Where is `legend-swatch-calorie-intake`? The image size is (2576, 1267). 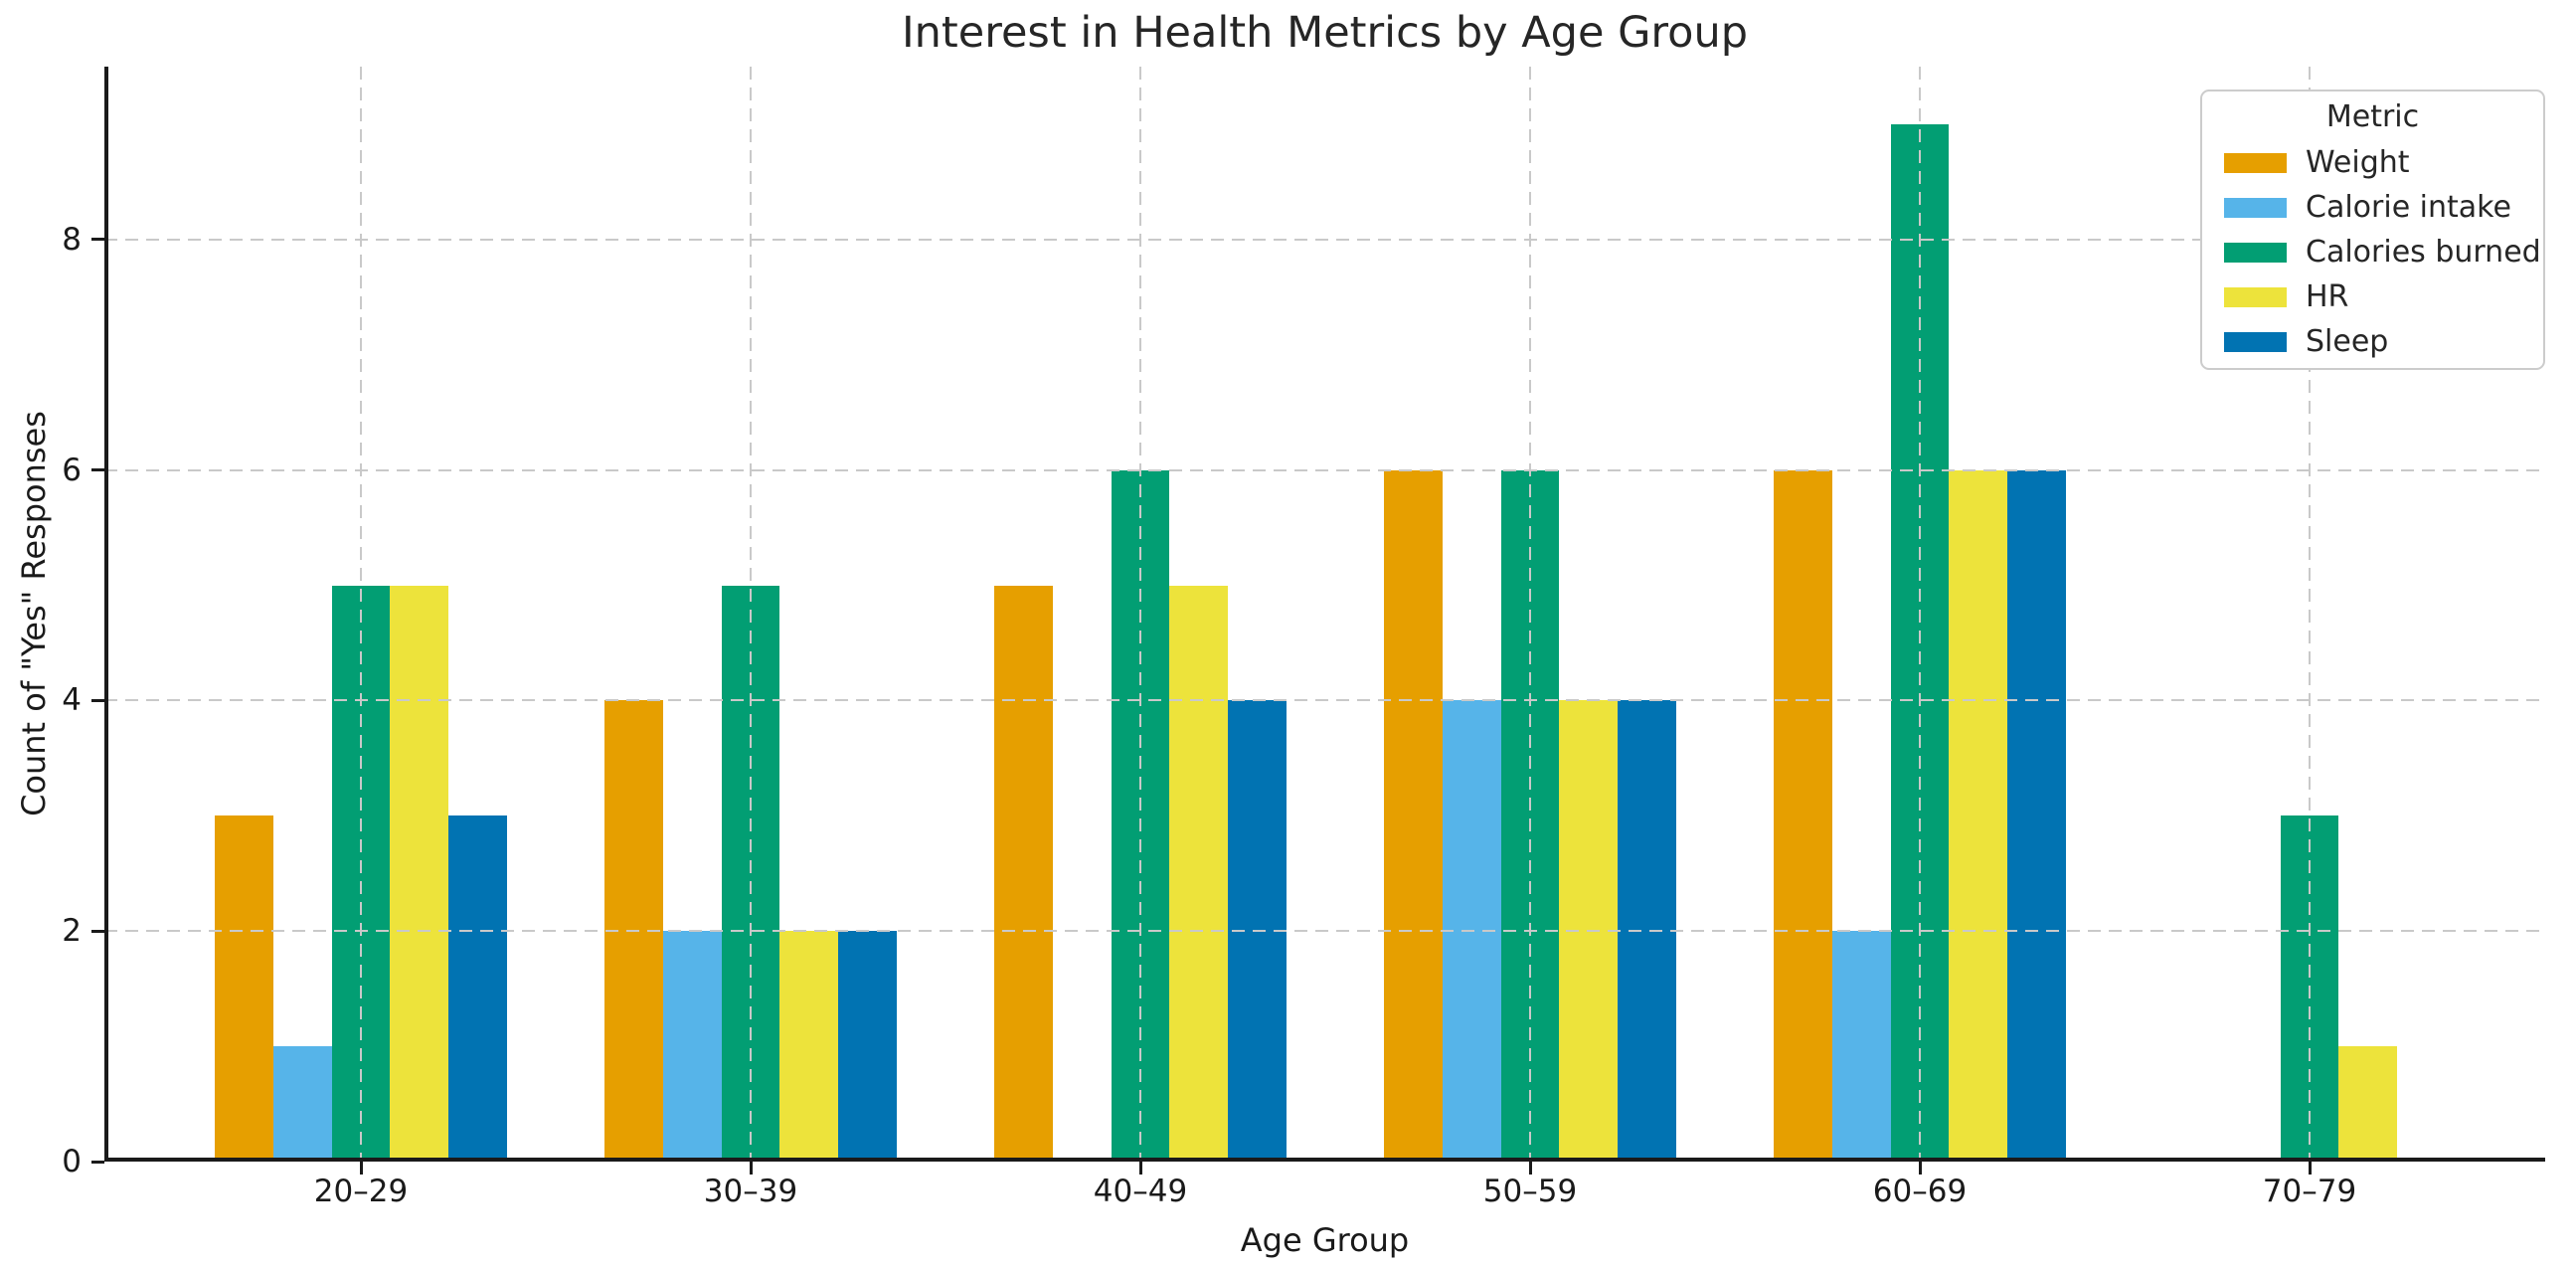
legend-swatch-calorie-intake is located at coordinates (2255, 207).